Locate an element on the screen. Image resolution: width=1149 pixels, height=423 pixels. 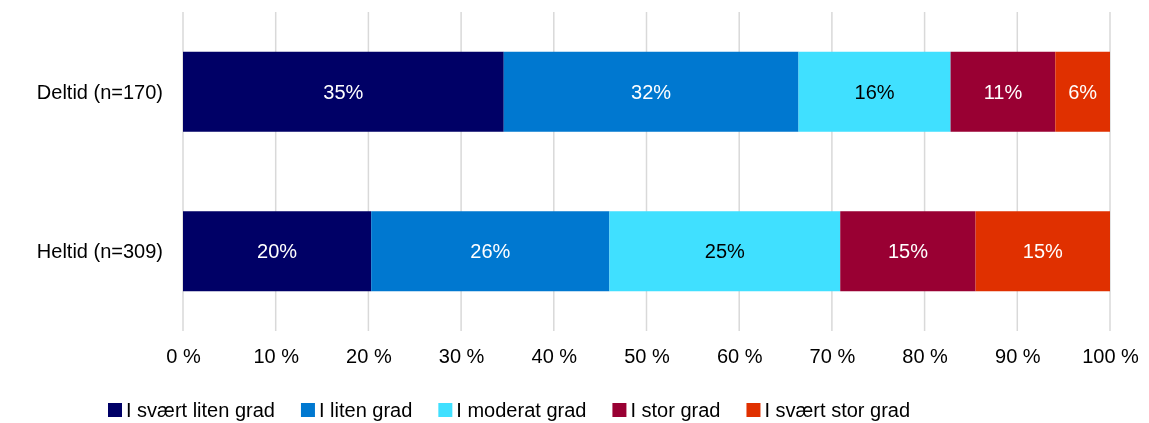
data-label: 11% is located at coordinates (1003, 91).